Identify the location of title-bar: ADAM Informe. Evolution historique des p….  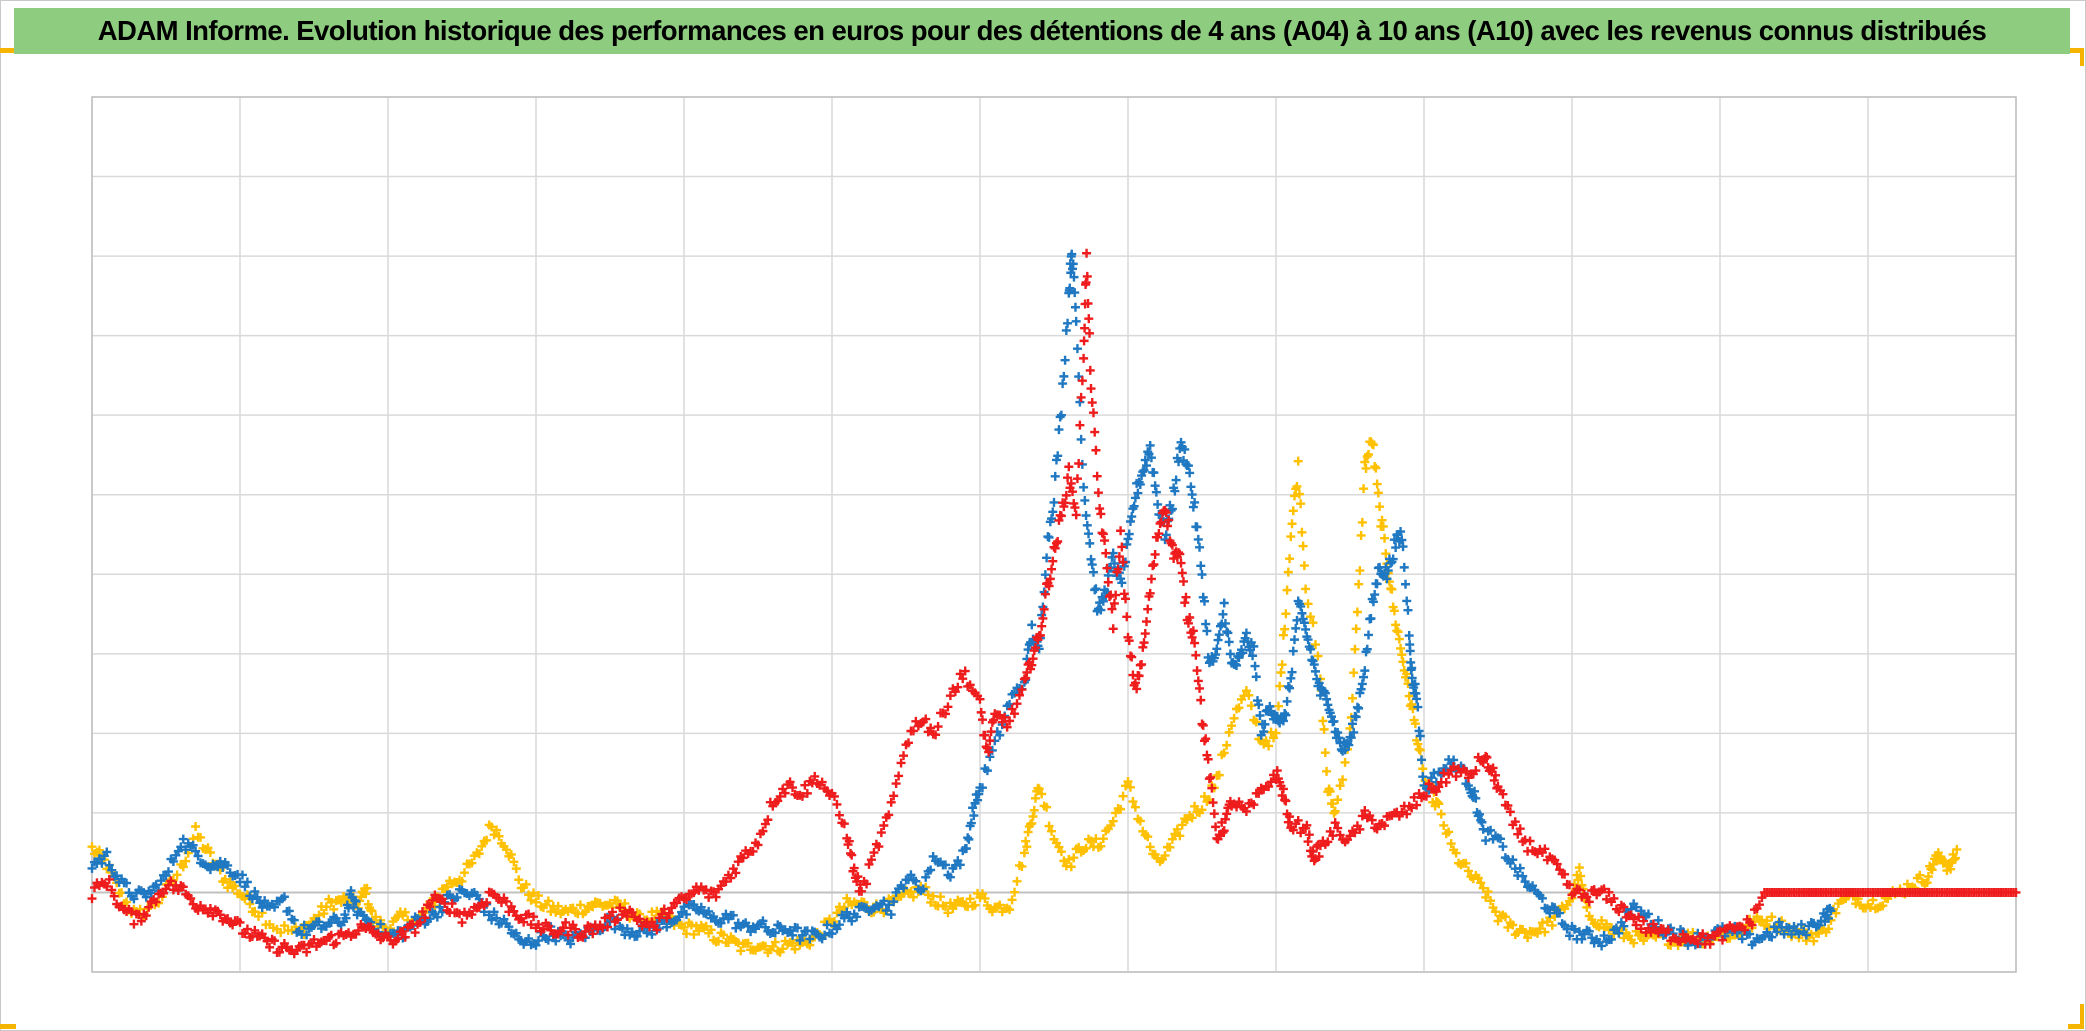
(1042, 31).